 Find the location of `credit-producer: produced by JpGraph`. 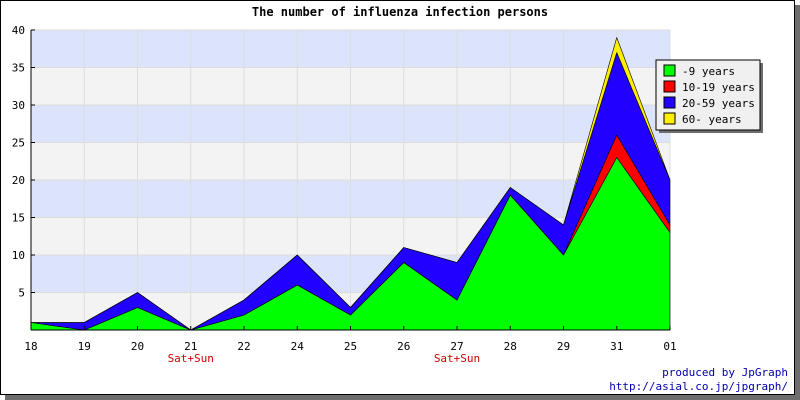

credit-producer: produced by JpGraph is located at coordinates (725, 372).